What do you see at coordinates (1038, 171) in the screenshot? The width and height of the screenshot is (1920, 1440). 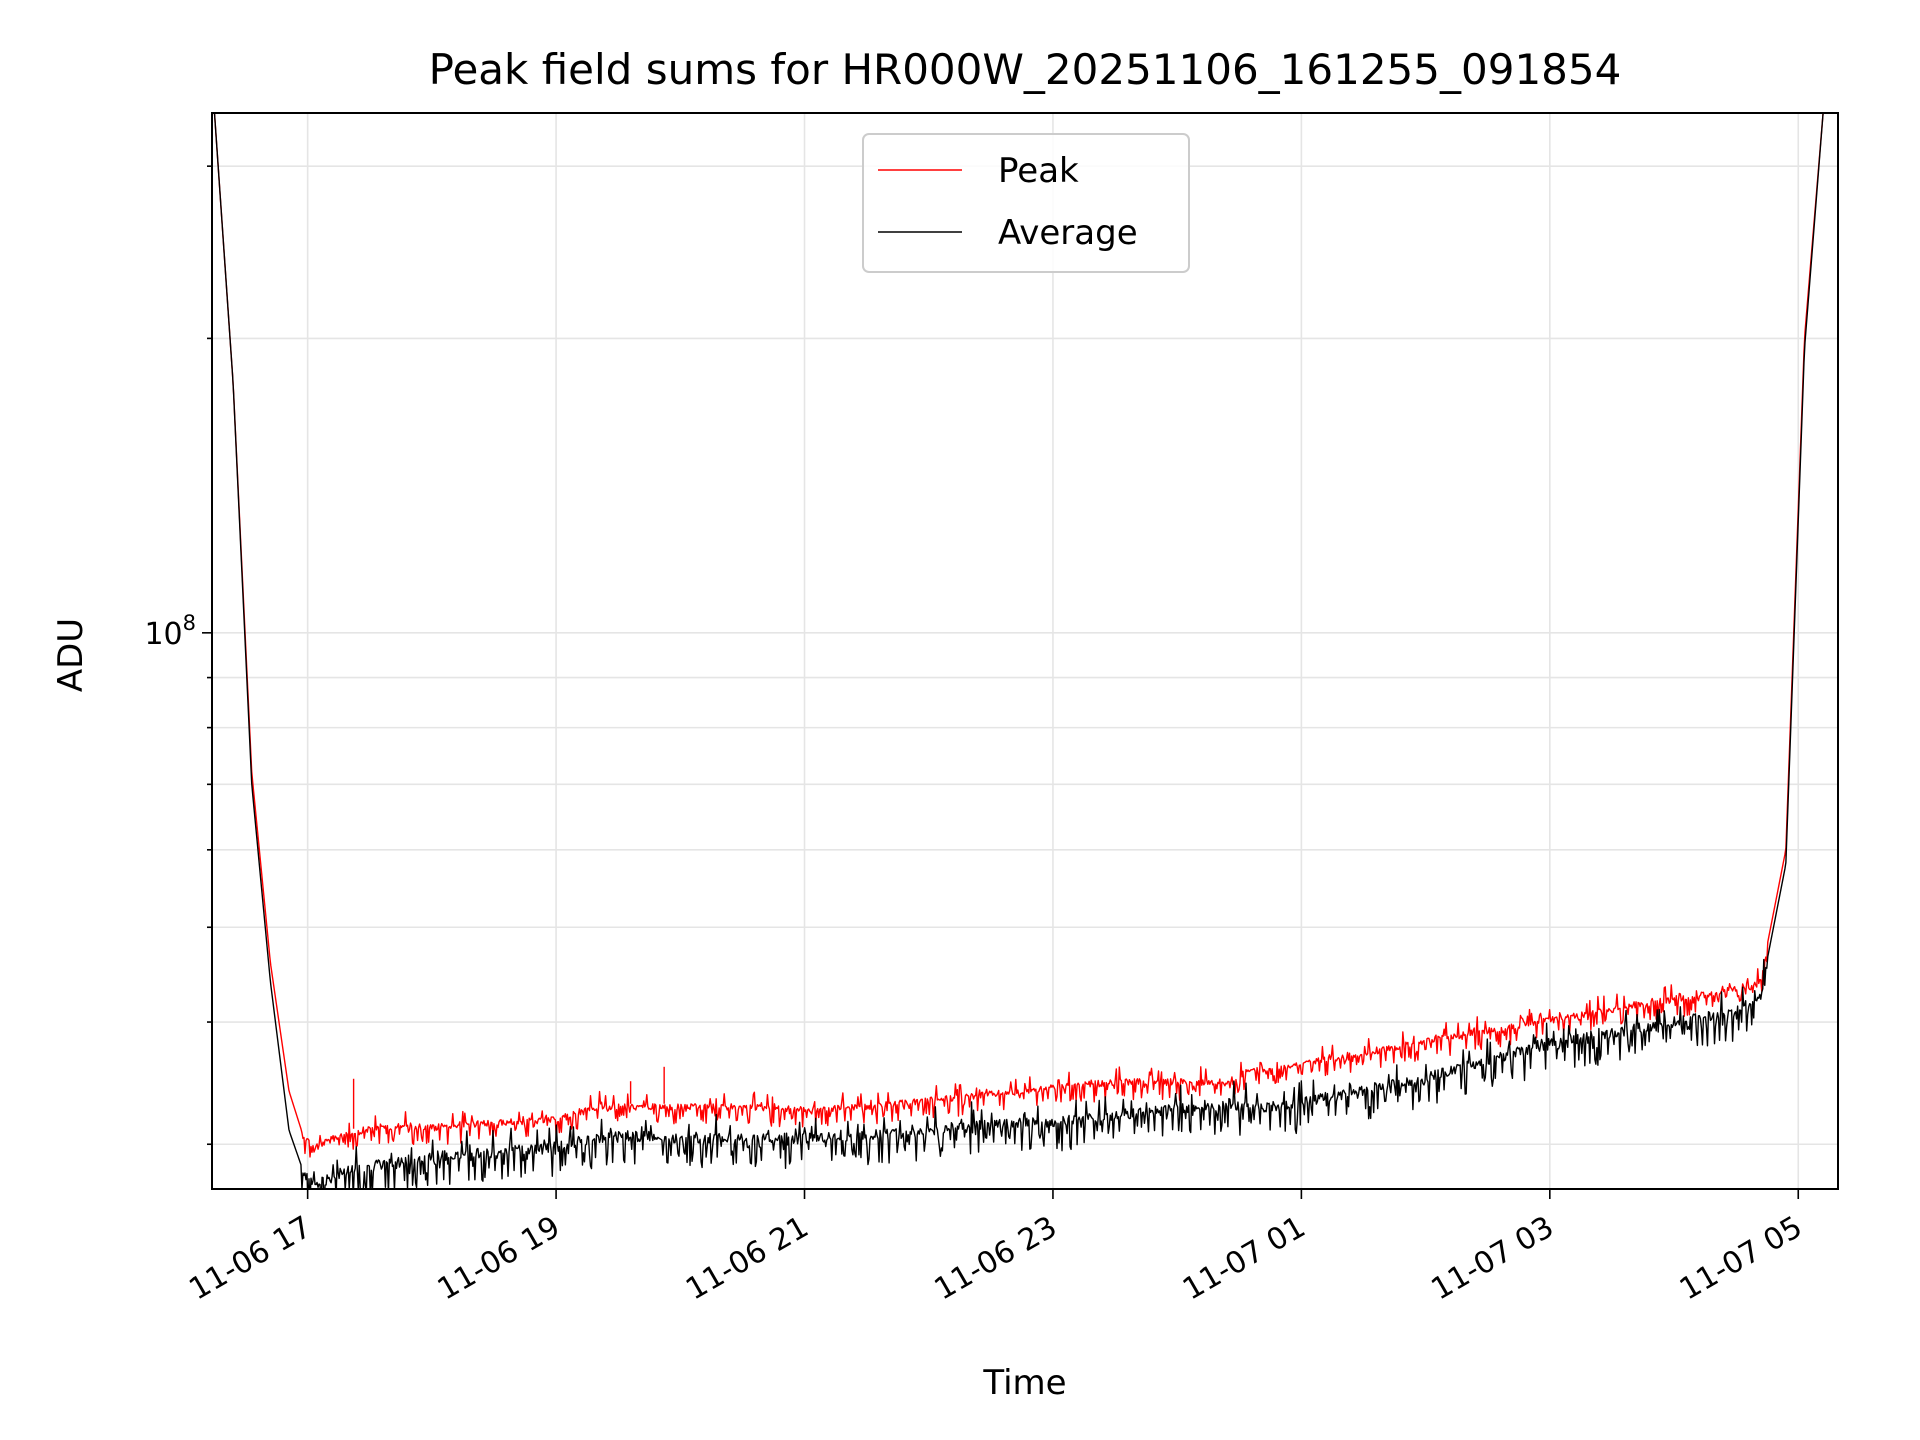 I see `legend-peak-label: Peak` at bounding box center [1038, 171].